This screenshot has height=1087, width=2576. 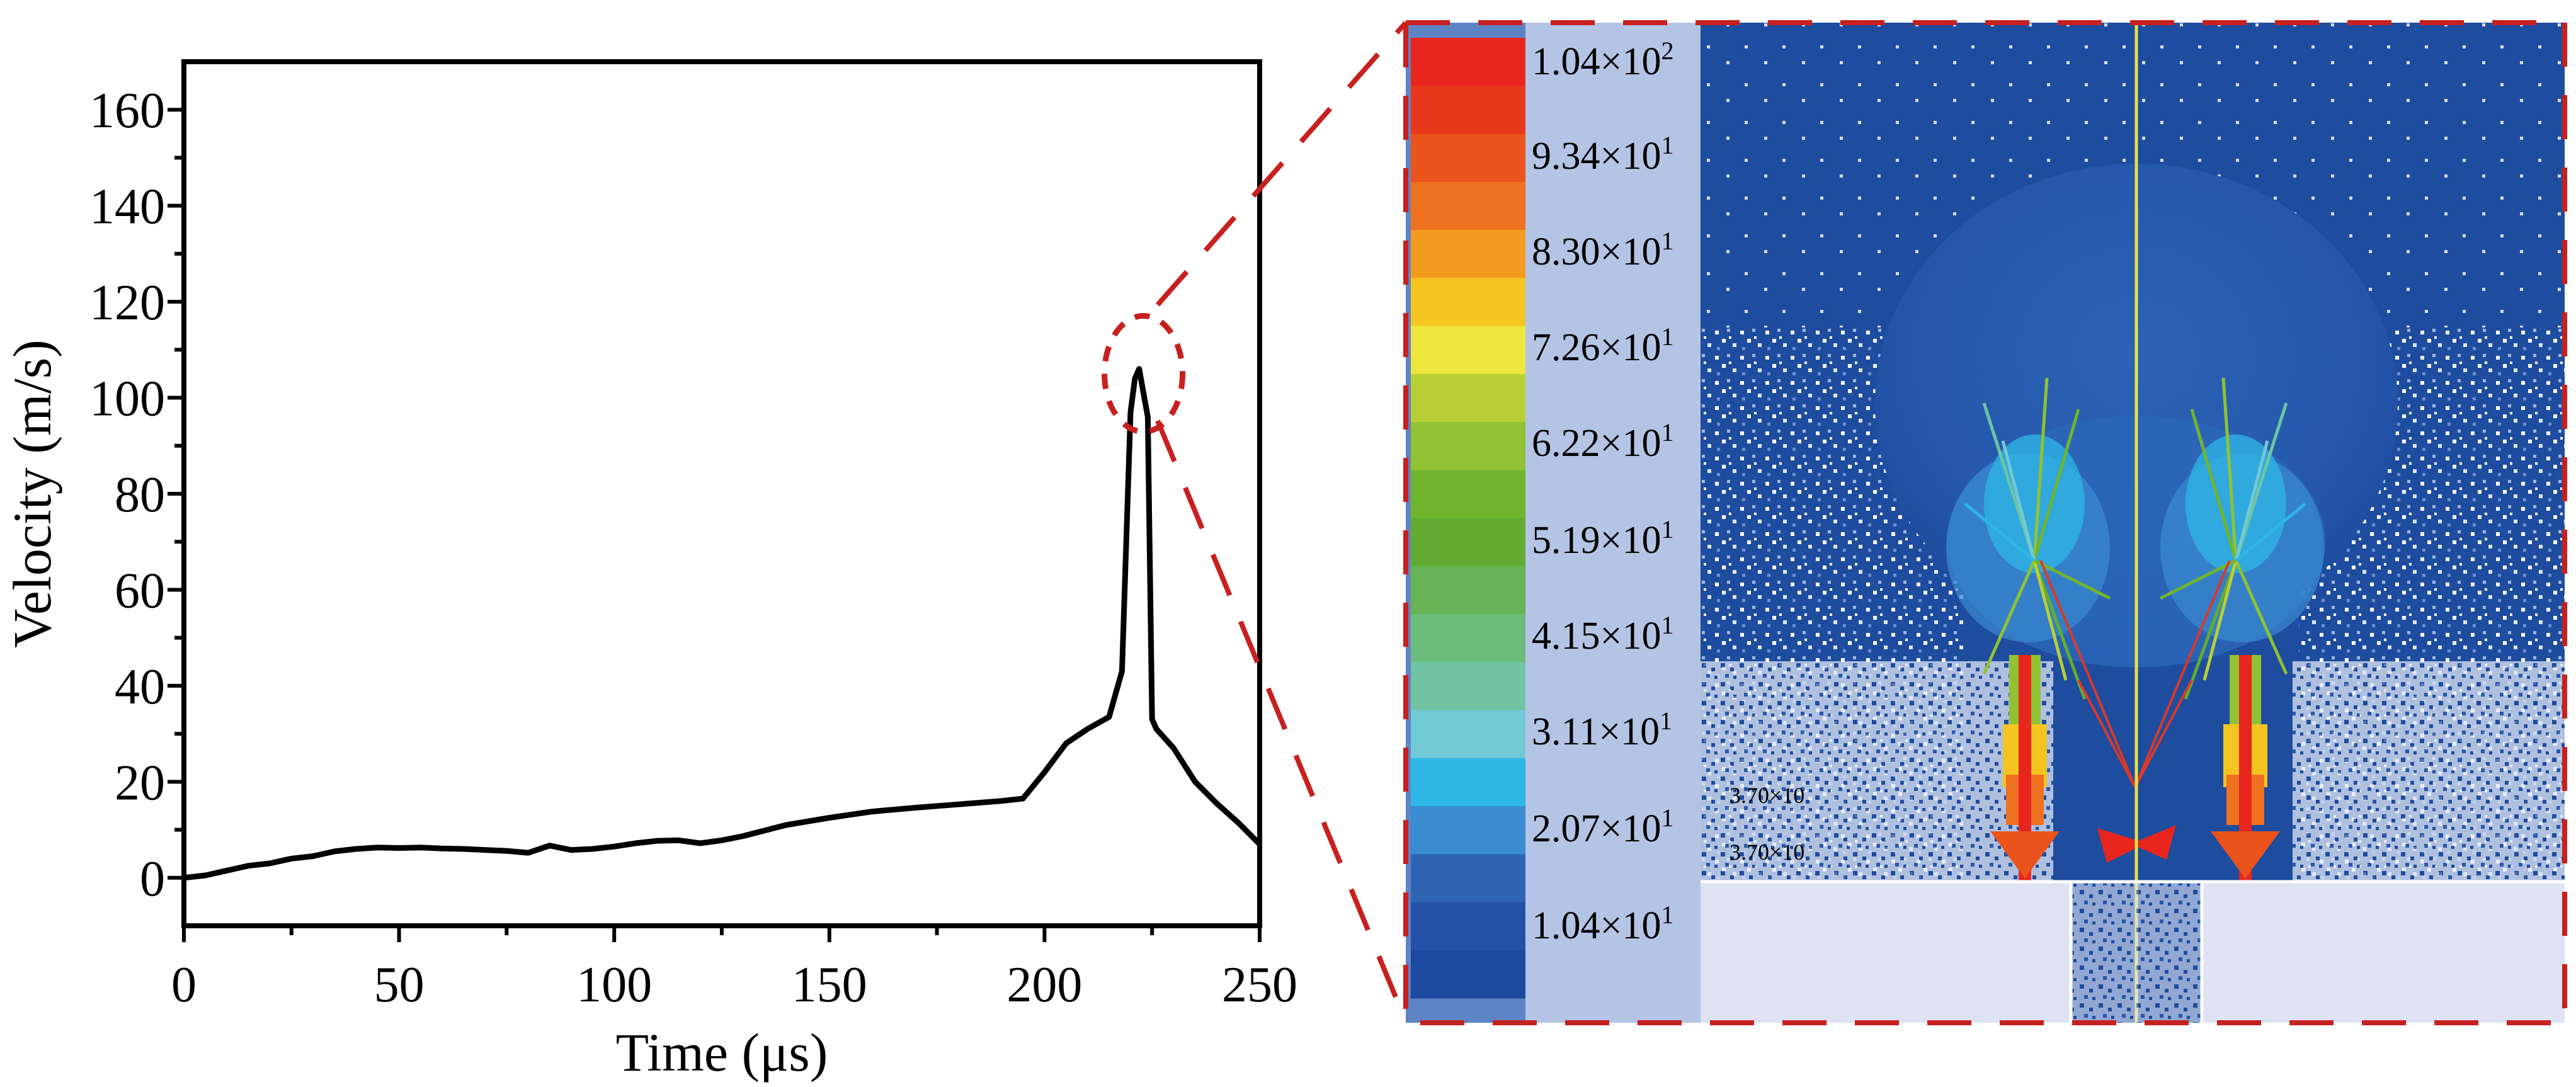 I want to click on y-tick-label: 160, so click(x=127, y=111).